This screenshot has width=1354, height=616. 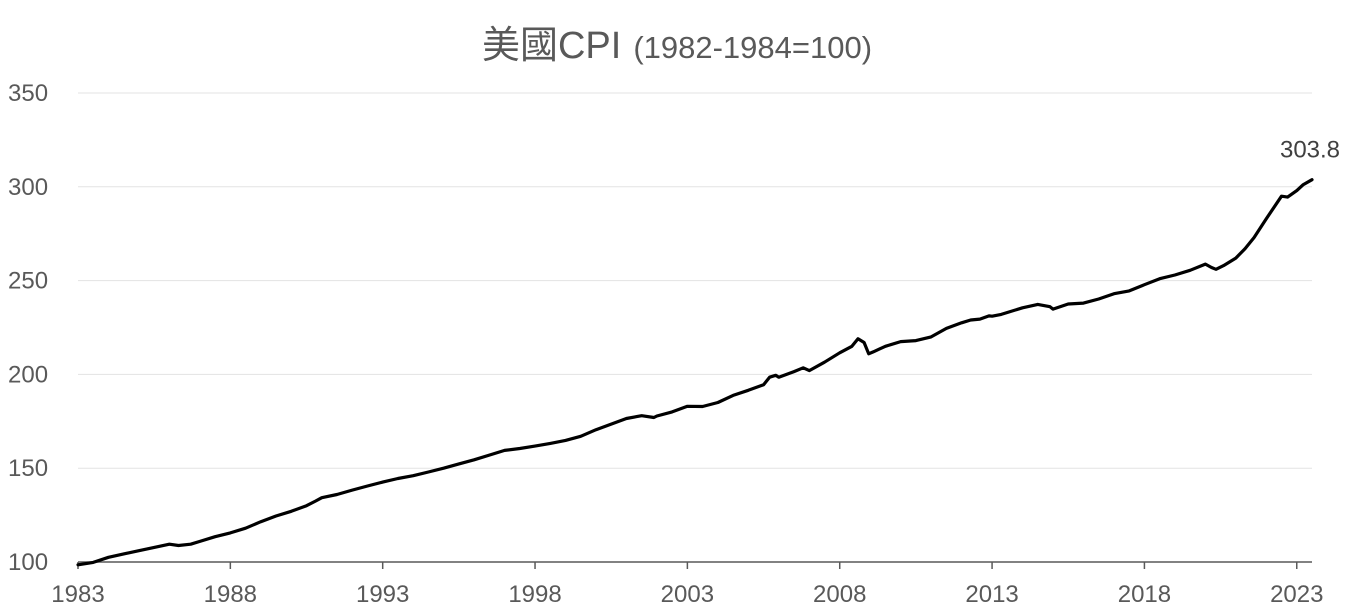 What do you see at coordinates (77, 594) in the screenshot?
I see `x-tick-label: 1983` at bounding box center [77, 594].